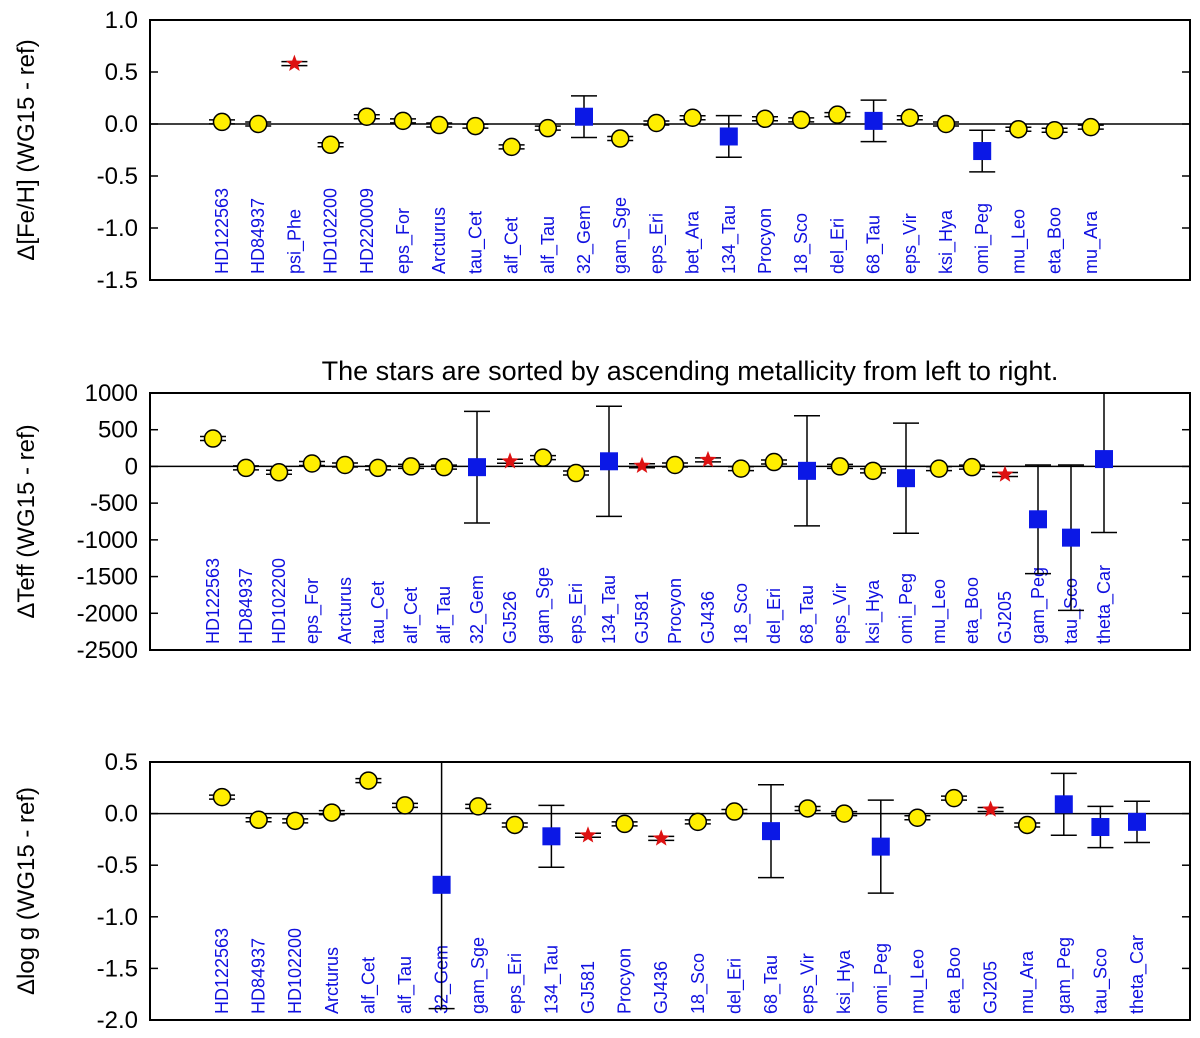  Describe the element at coordinates (213, 536) in the screenshot. I see `star-point-HD122563: HD122563` at that location.